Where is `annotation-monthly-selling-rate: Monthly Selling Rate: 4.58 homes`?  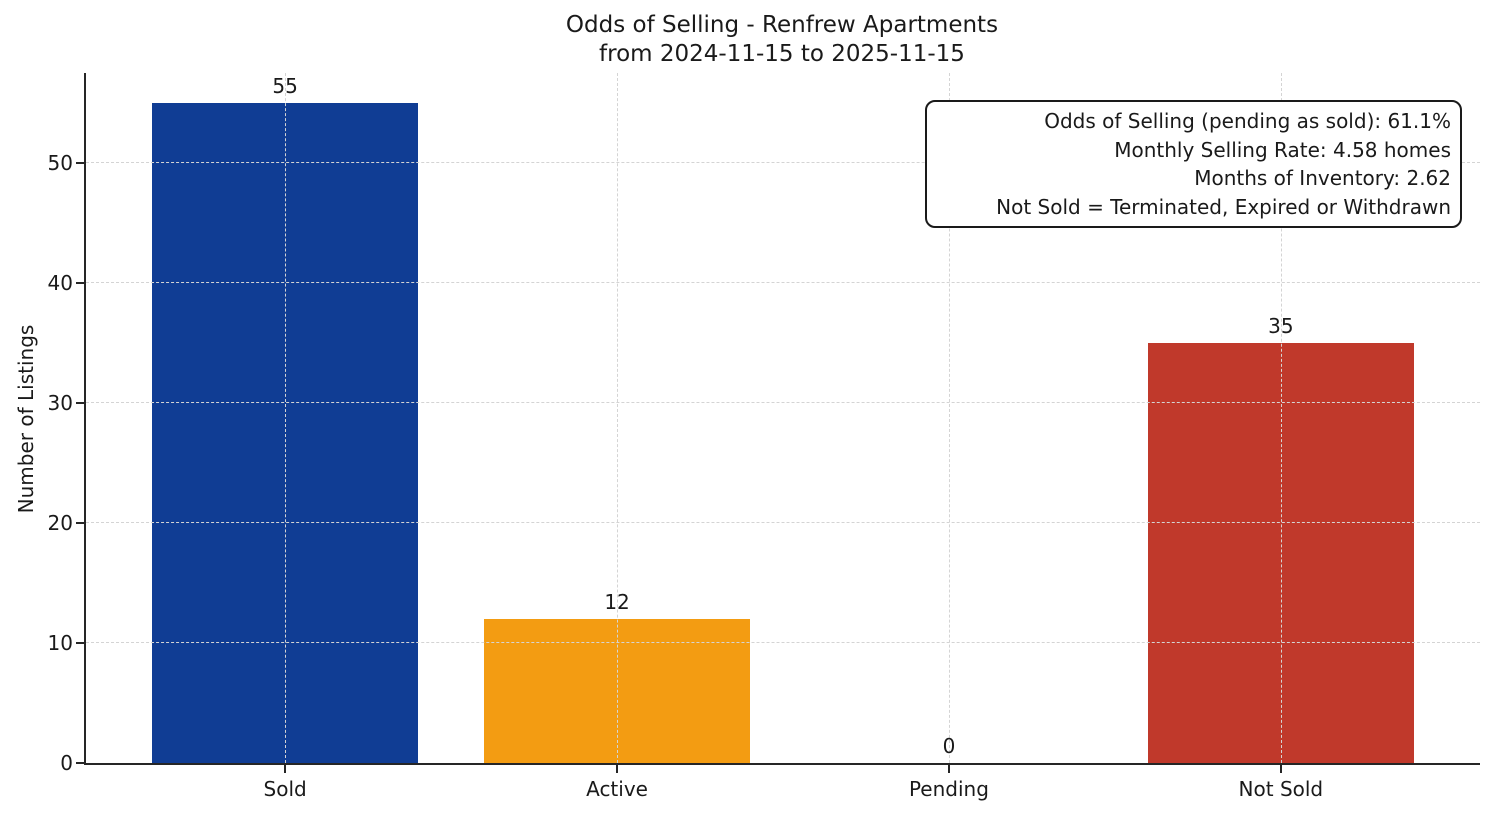 annotation-monthly-selling-rate: Monthly Selling Rate: 4.58 homes is located at coordinates (1282, 149).